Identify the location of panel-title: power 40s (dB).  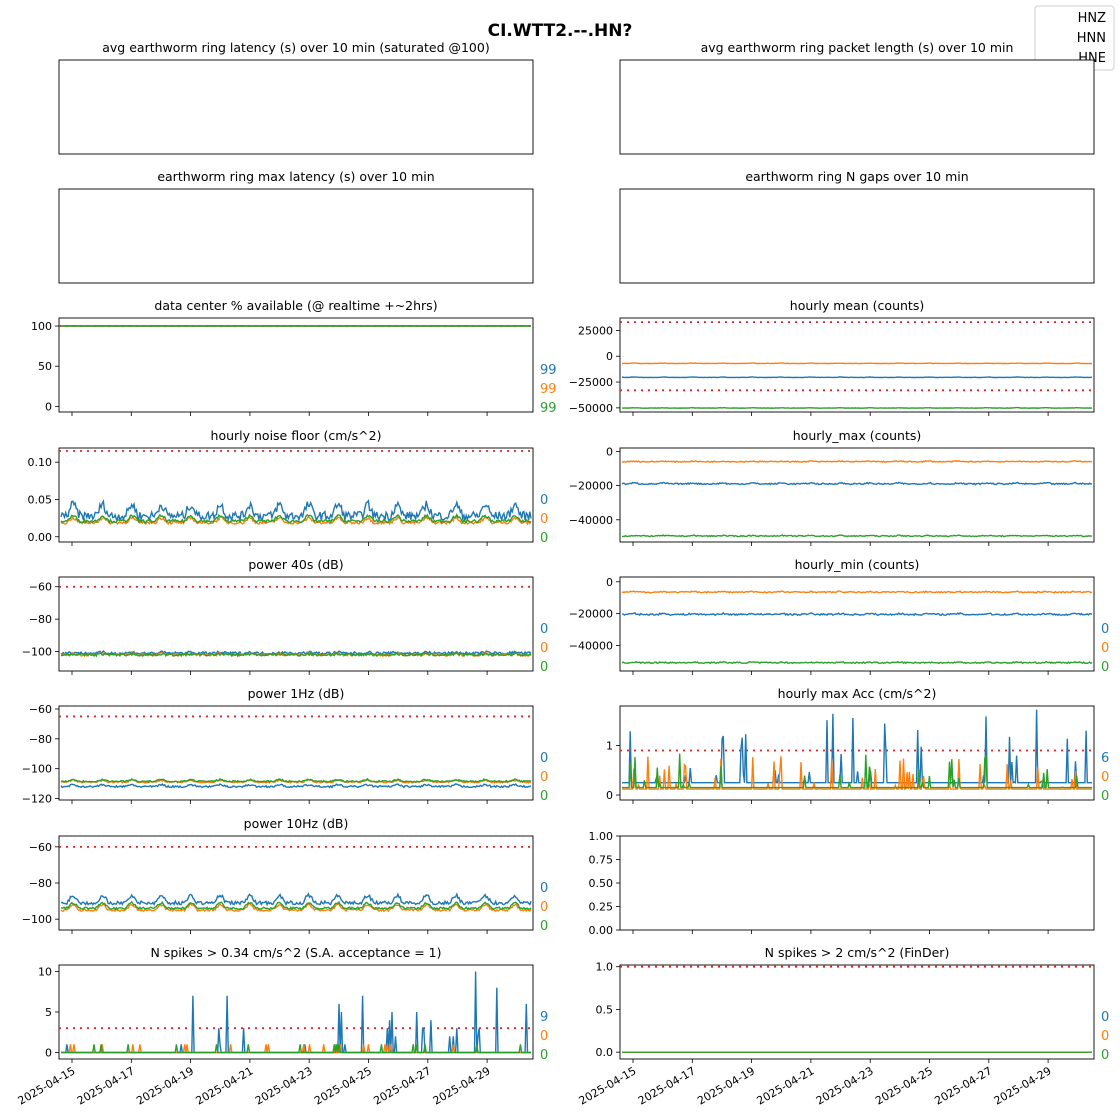
(295, 564).